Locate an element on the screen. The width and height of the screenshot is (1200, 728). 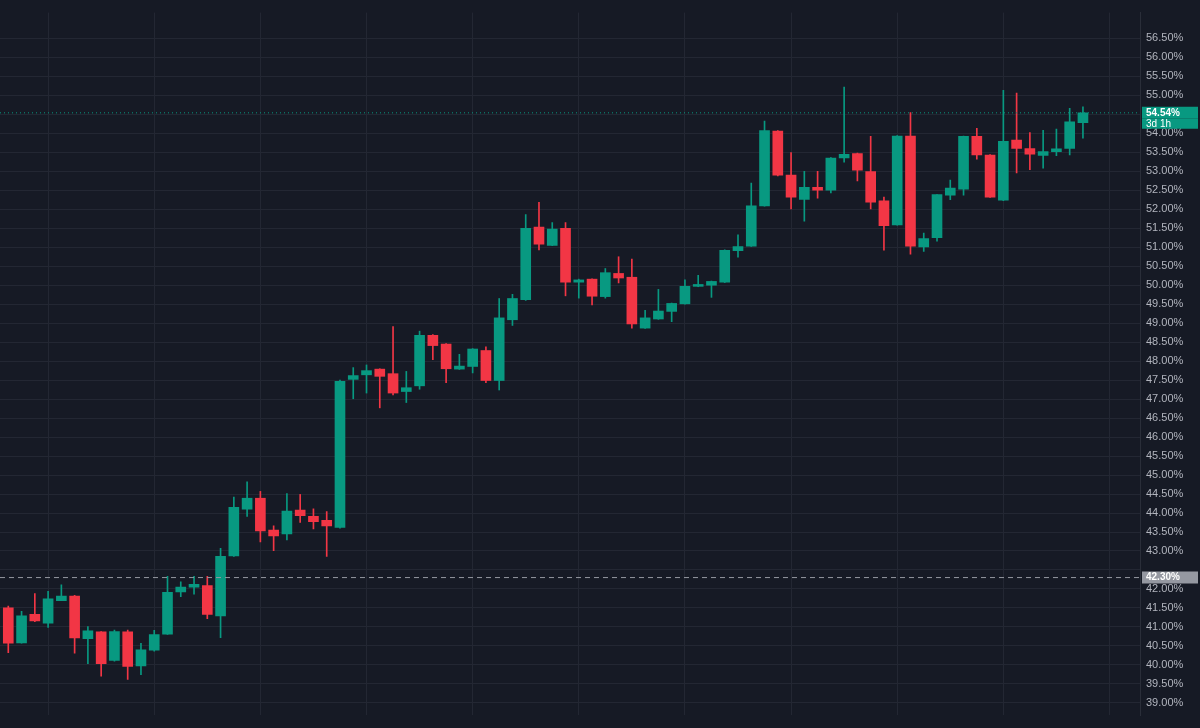
y-tick-label: 46.00% is located at coordinates (1165, 436).